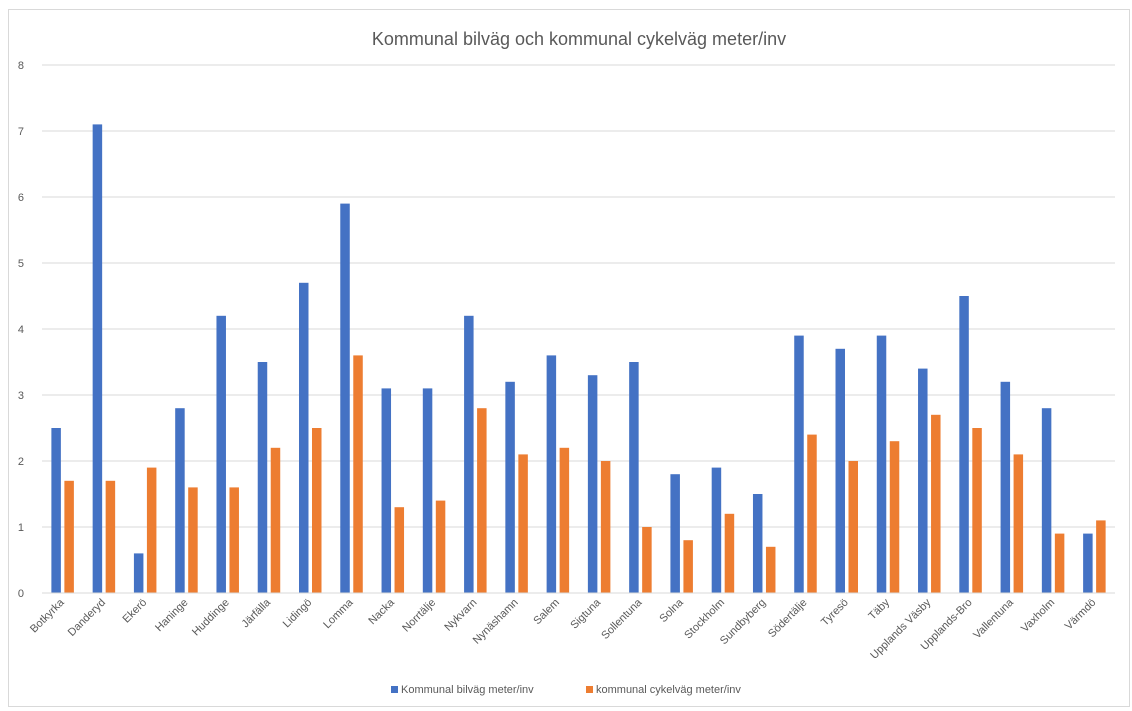 This screenshot has height=711, width=1132. Describe the element at coordinates (21, 528) in the screenshot. I see `y-tick-label: 1` at that location.